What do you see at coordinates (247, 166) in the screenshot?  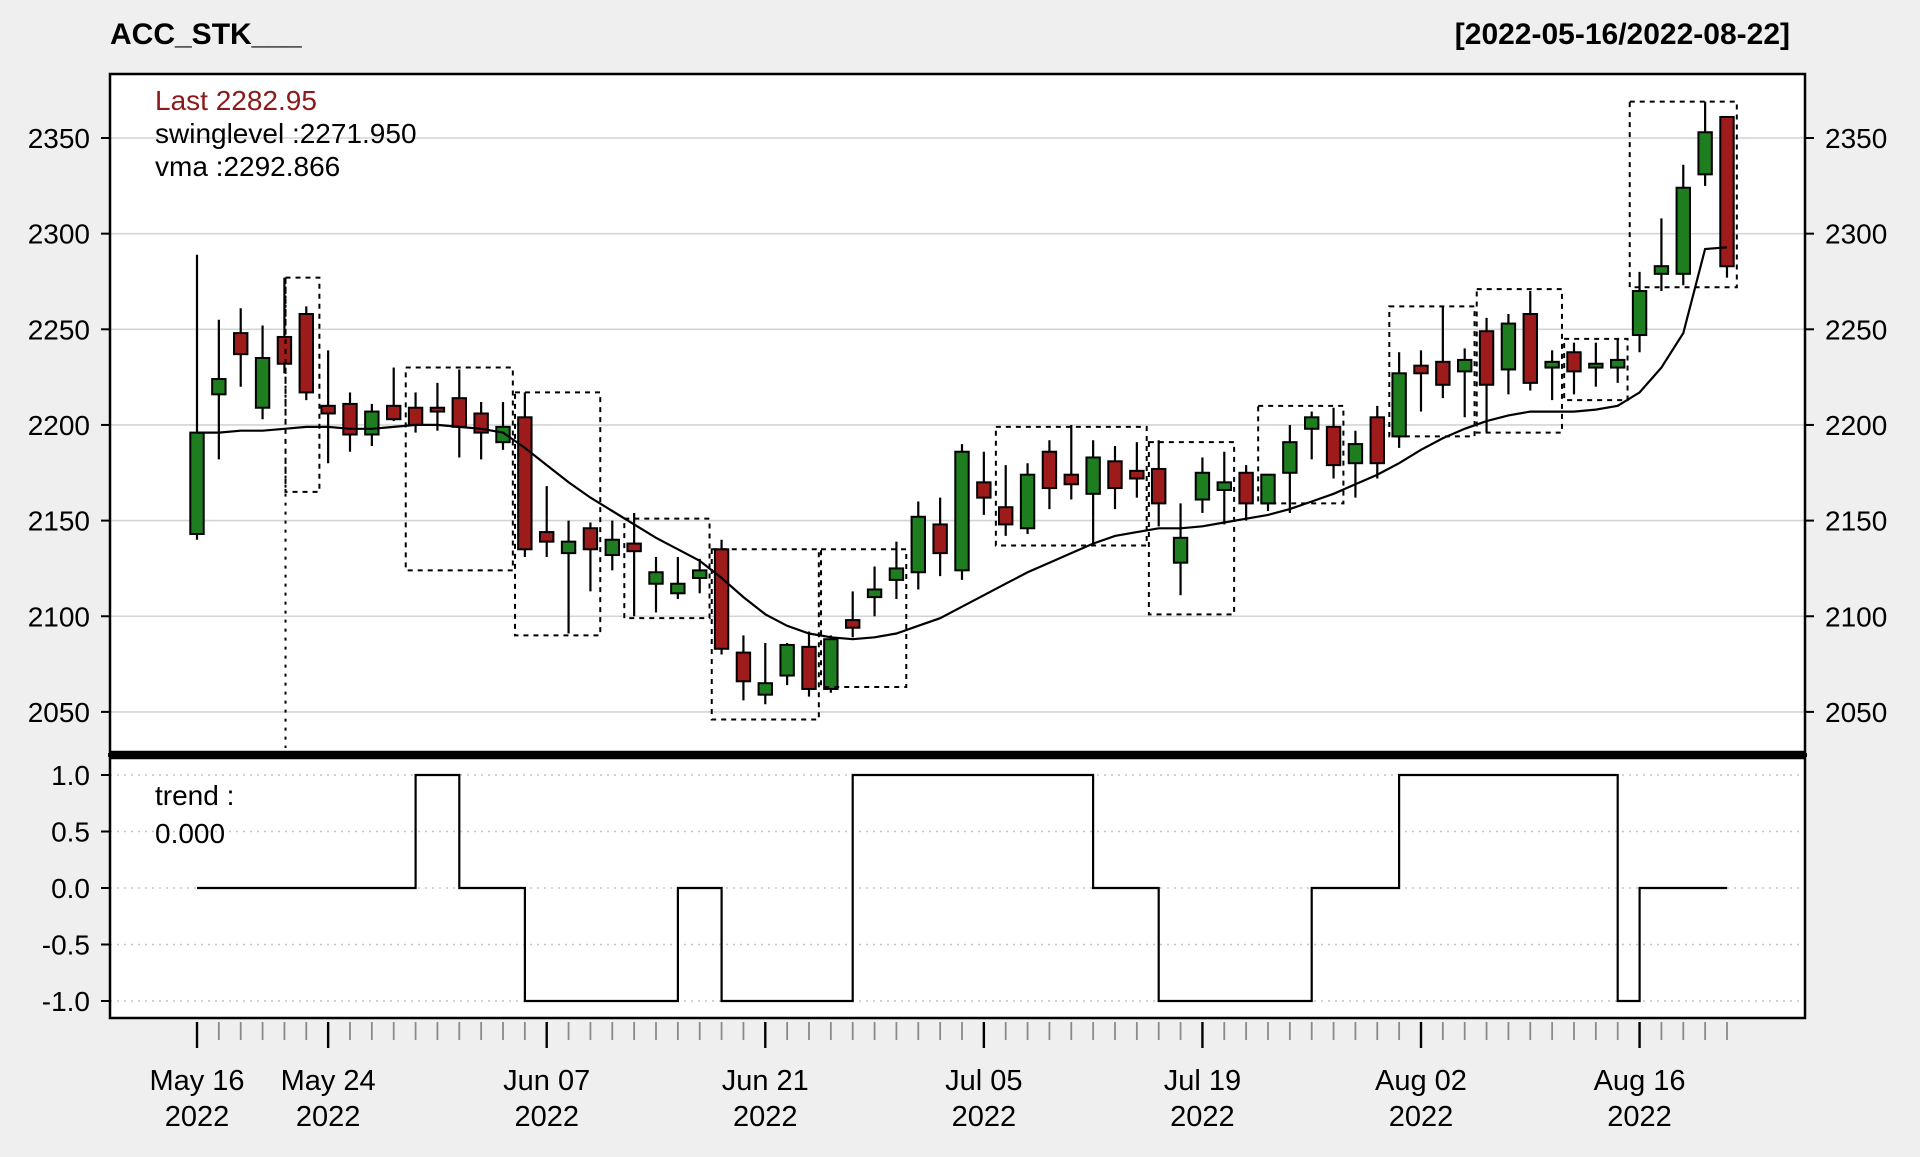 I see `legend-vma: vma :2292.866` at bounding box center [247, 166].